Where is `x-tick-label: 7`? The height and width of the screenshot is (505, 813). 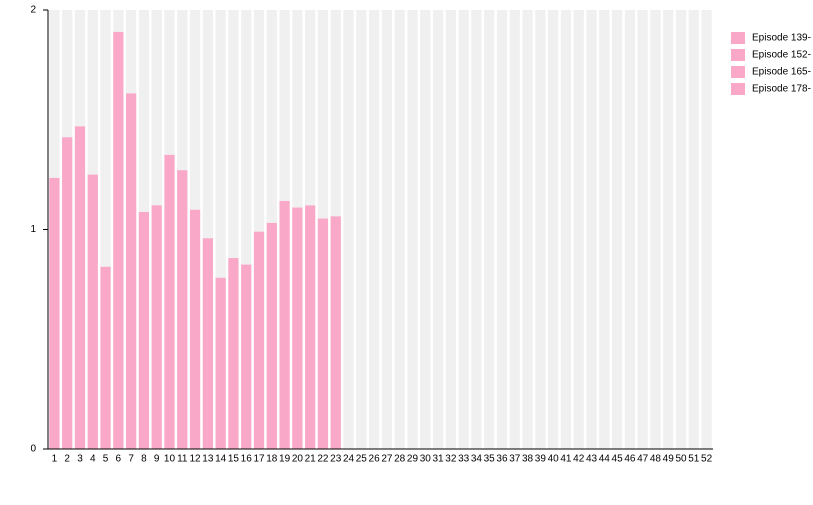
x-tick-label: 7 is located at coordinates (131, 459).